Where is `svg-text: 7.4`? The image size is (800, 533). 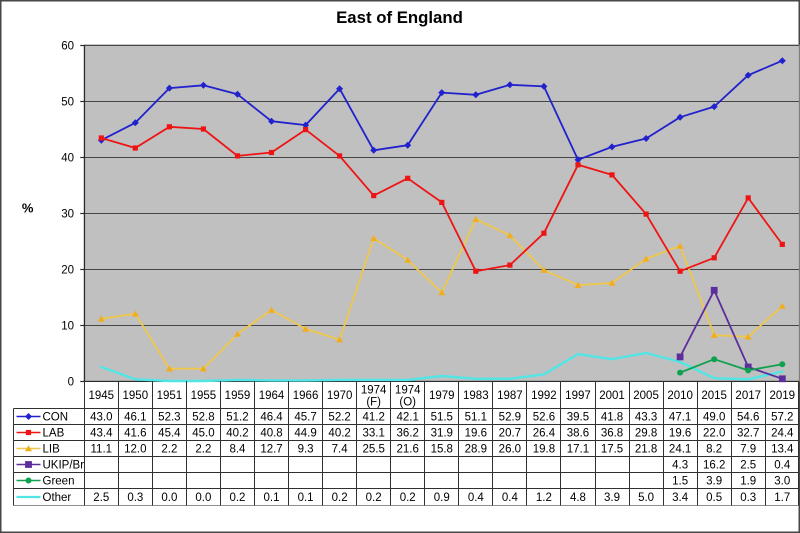 svg-text: 7.4 is located at coordinates (340, 450).